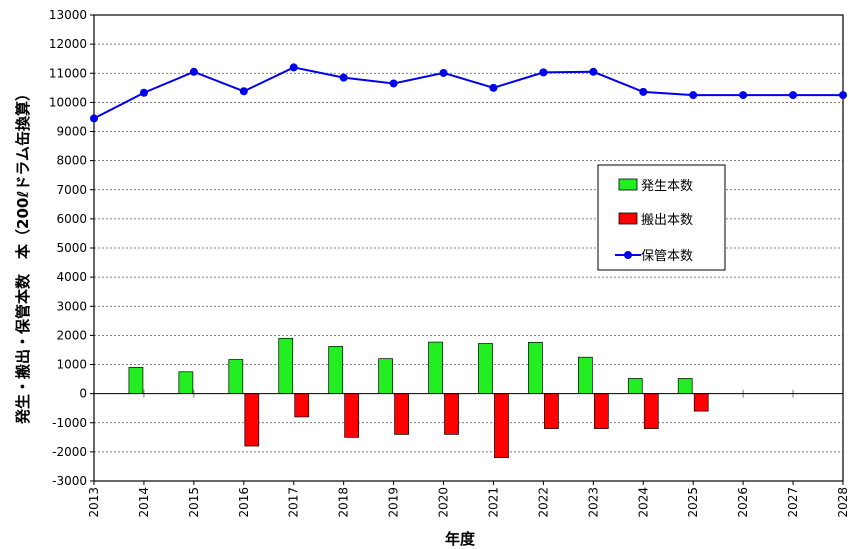  What do you see at coordinates (444, 502) in the screenshot?
I see `x-tick-label: 2020` at bounding box center [444, 502].